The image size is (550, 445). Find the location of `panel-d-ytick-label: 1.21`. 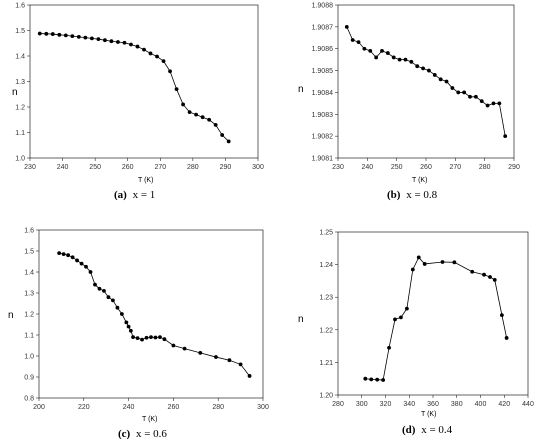

panel-d-ytick-label: 1.21 is located at coordinates (326, 363).